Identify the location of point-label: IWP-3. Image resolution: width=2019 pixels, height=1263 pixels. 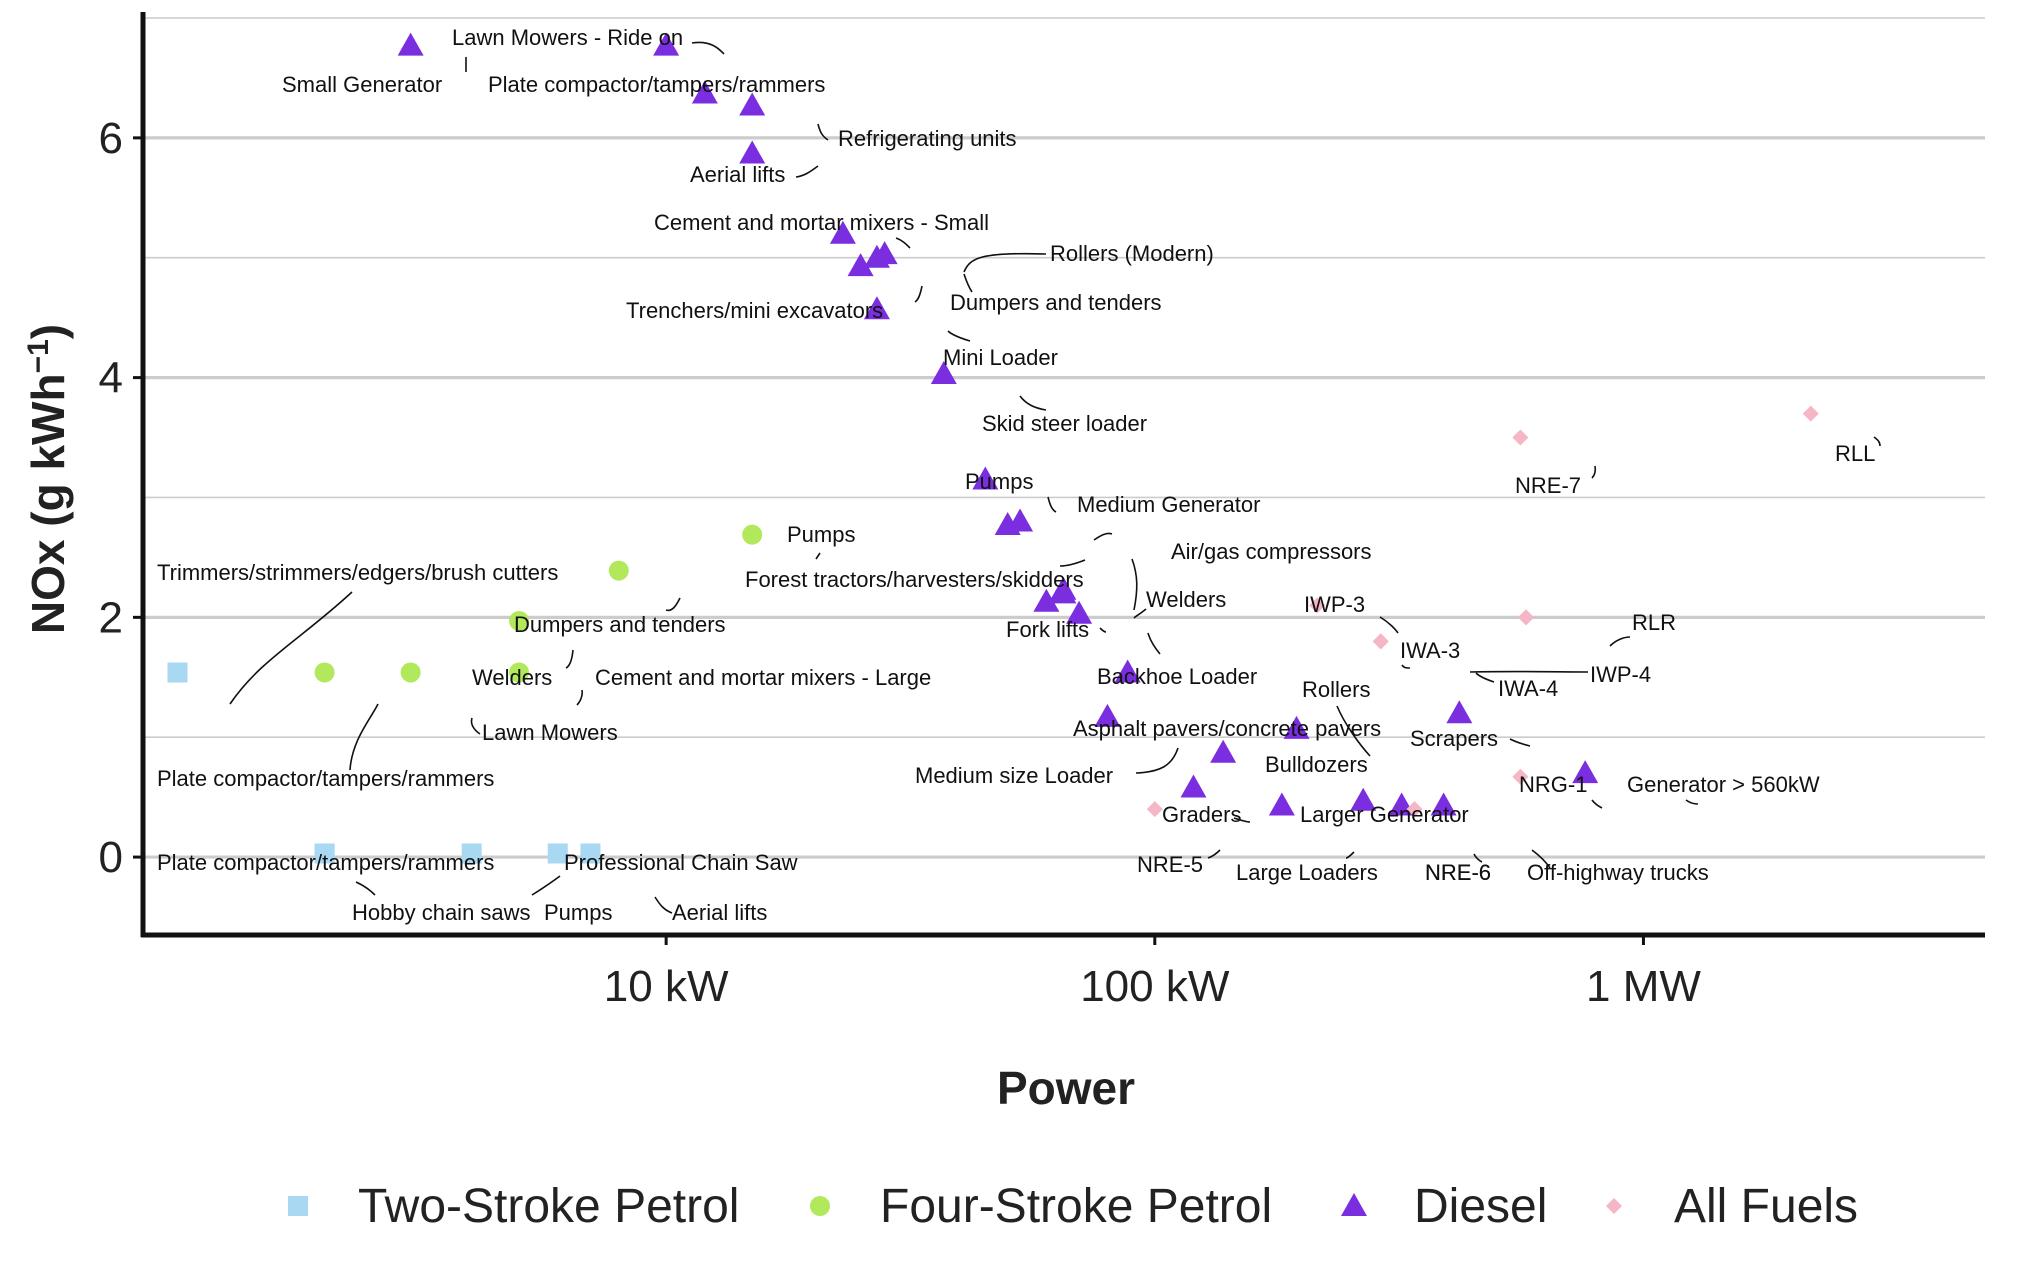
(1334, 604).